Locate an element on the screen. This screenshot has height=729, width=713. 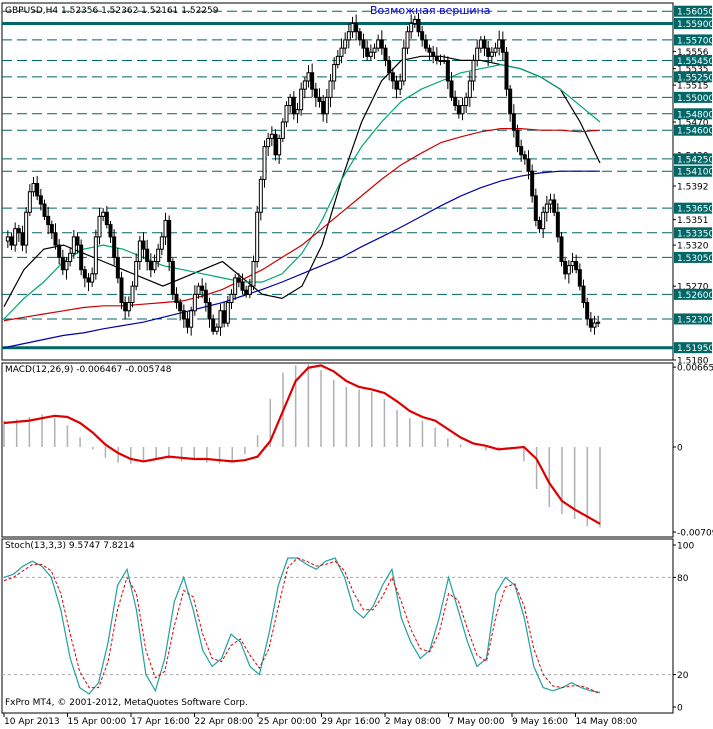
price-label: 1.5515 is located at coordinates (693, 87).